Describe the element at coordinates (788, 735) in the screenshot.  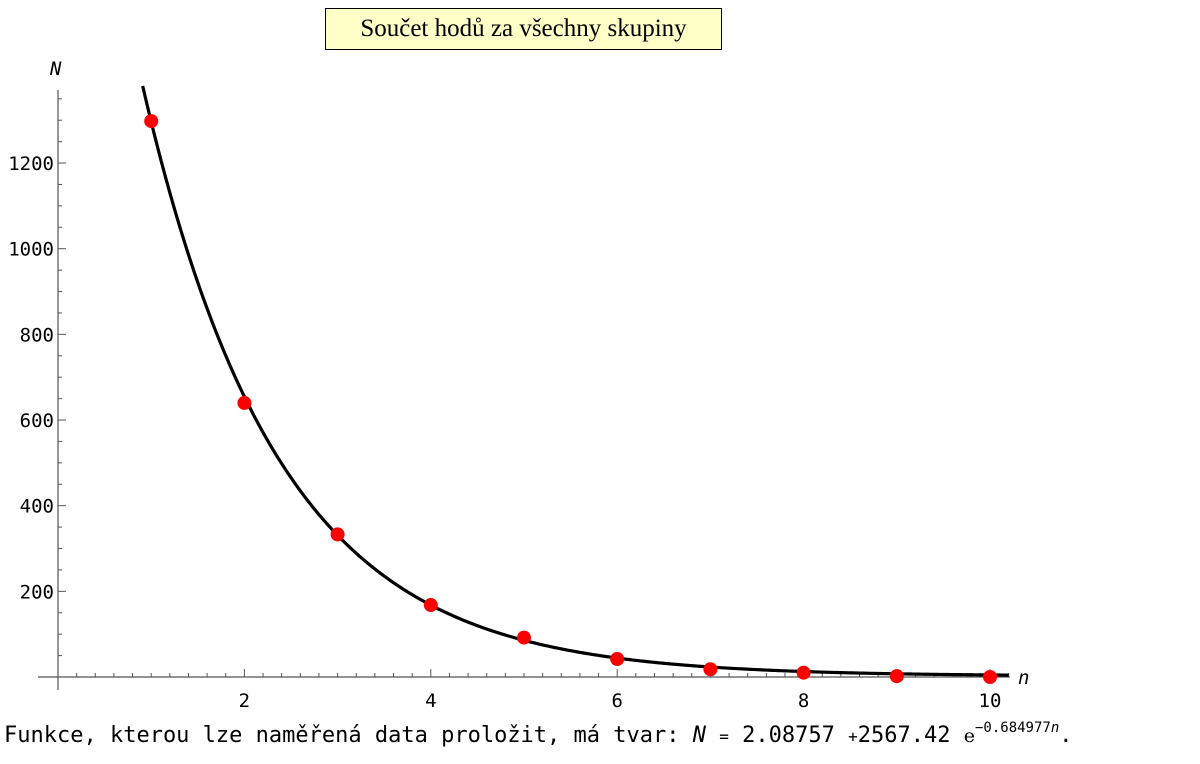
I see `caption-constant-a: 2.08757` at that location.